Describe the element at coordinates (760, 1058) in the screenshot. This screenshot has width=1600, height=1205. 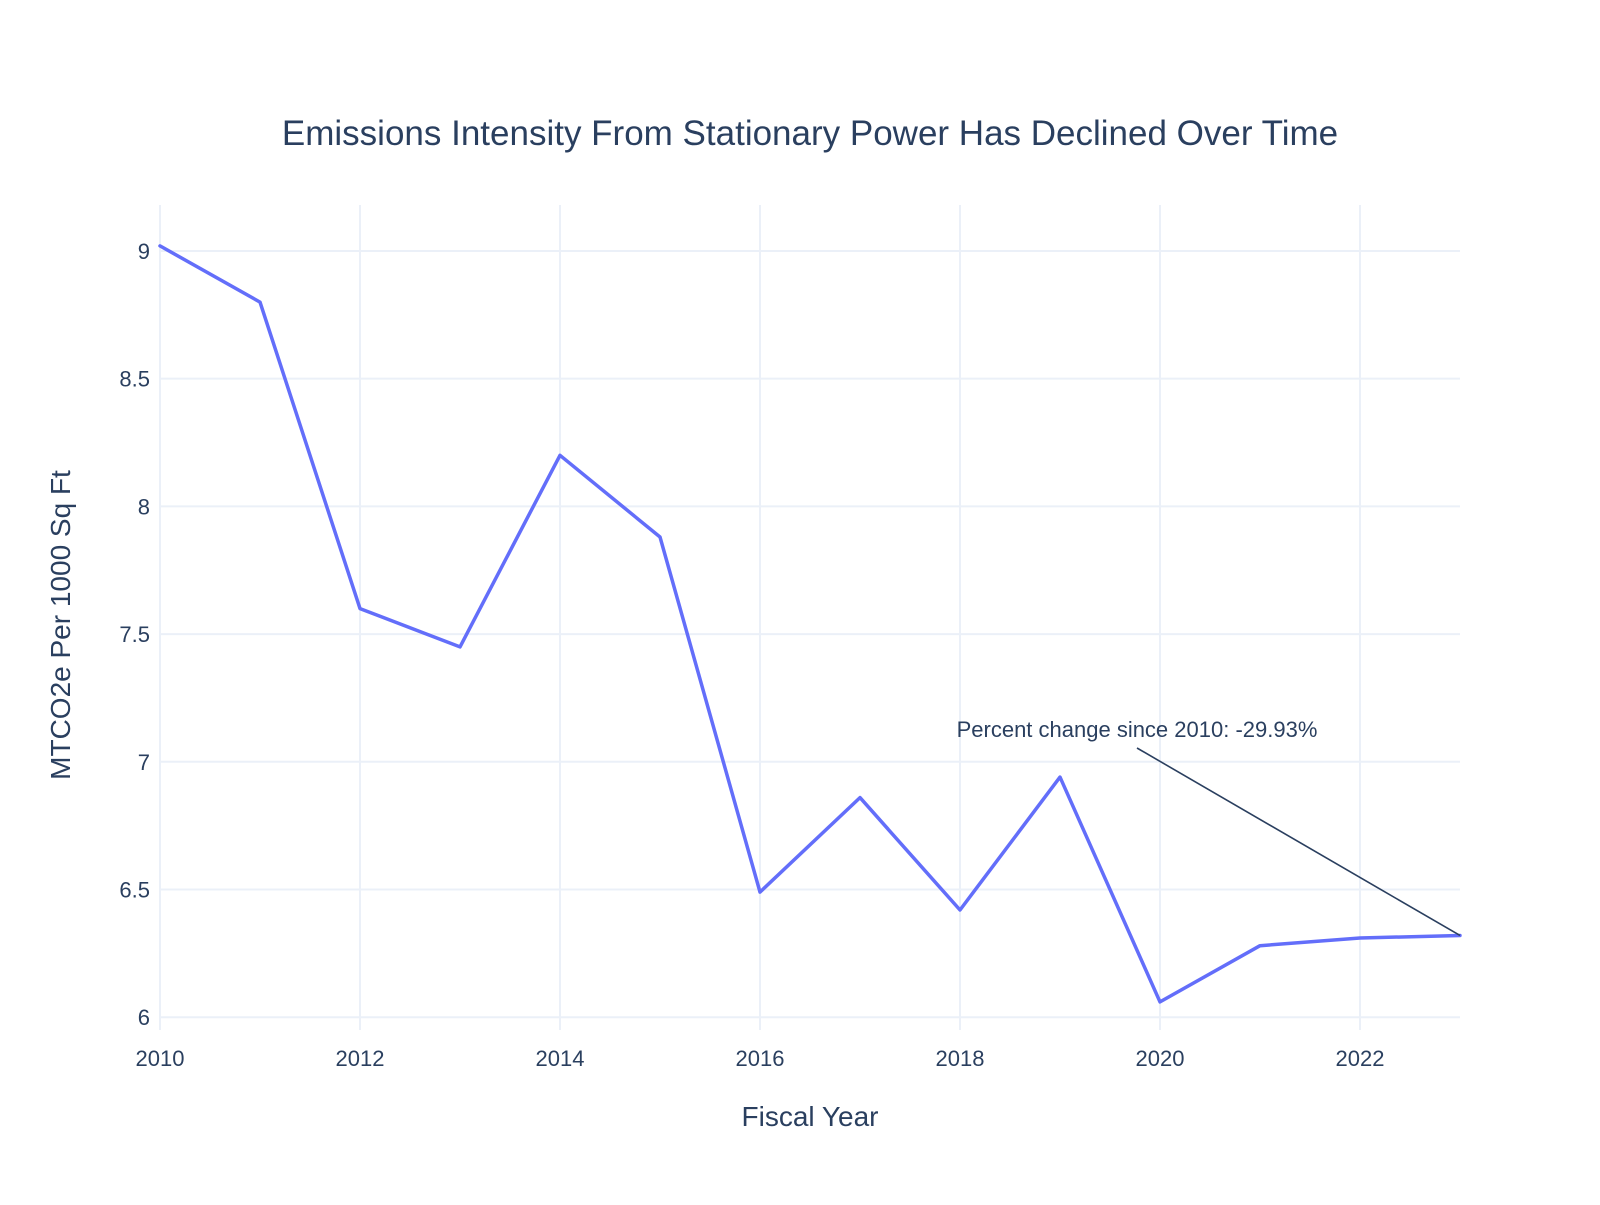
I see `x-tick-label: 2016` at that location.